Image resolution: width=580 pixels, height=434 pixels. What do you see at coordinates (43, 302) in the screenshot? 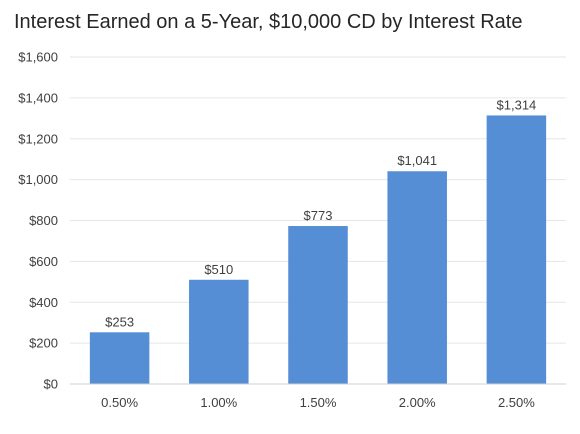
I see `y-tick-label: $400` at bounding box center [43, 302].